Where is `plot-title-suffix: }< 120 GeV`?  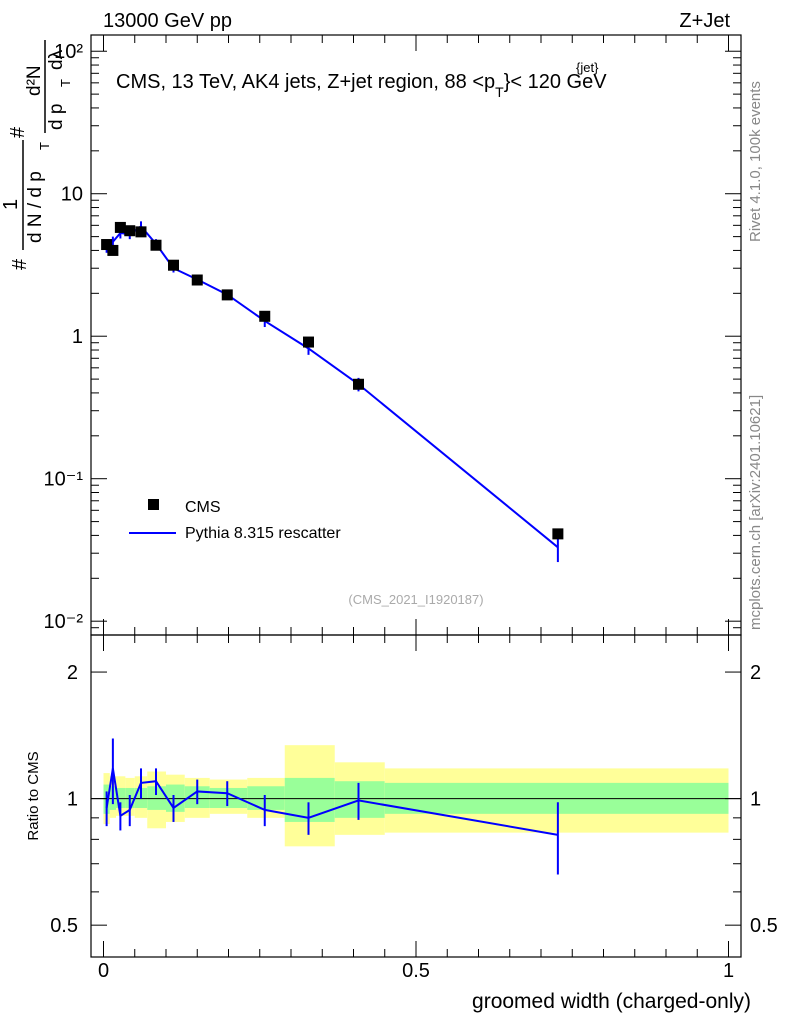
plot-title-suffix: }< 120 GeV is located at coordinates (556, 82).